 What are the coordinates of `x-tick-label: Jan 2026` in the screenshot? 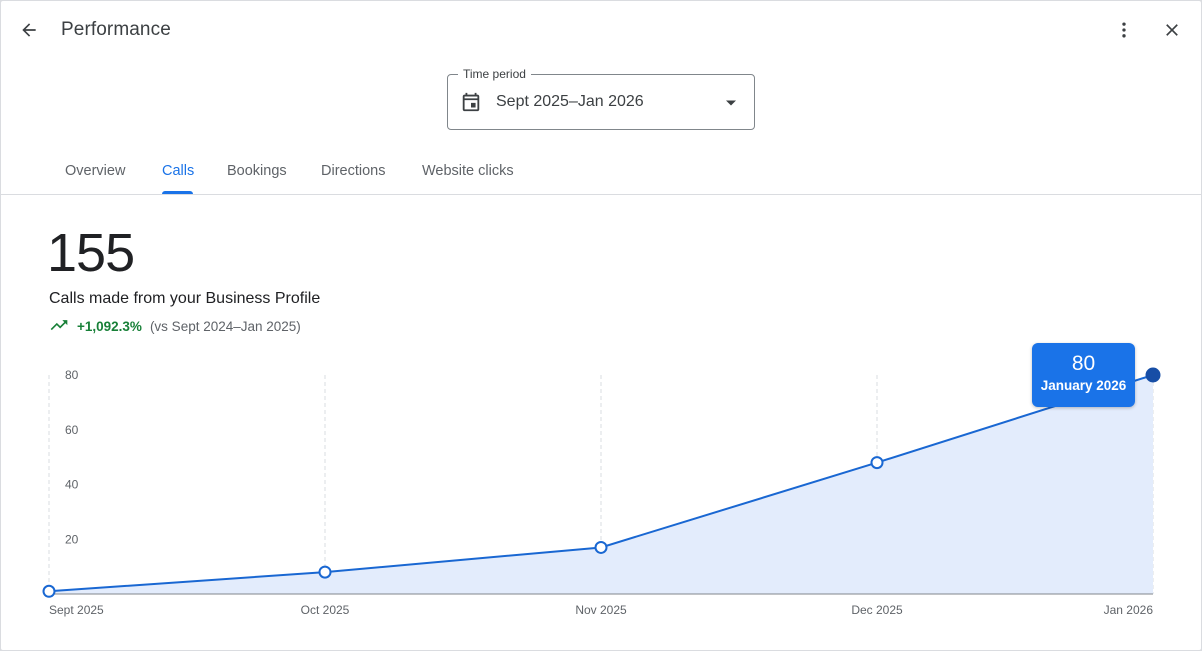 It's located at (1129, 610).